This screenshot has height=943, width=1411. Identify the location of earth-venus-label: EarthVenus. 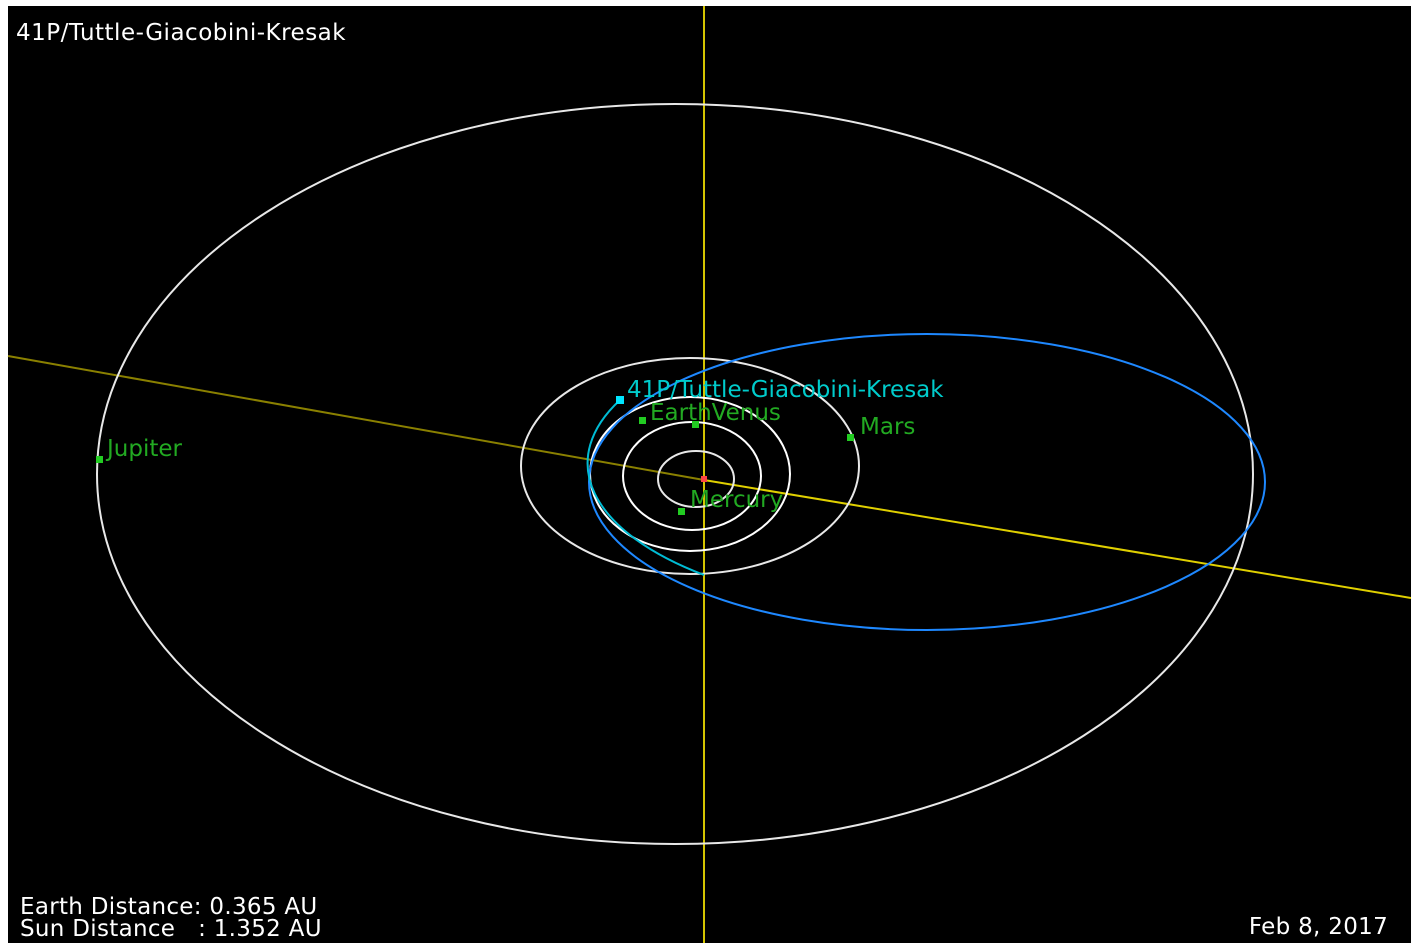
(715, 413).